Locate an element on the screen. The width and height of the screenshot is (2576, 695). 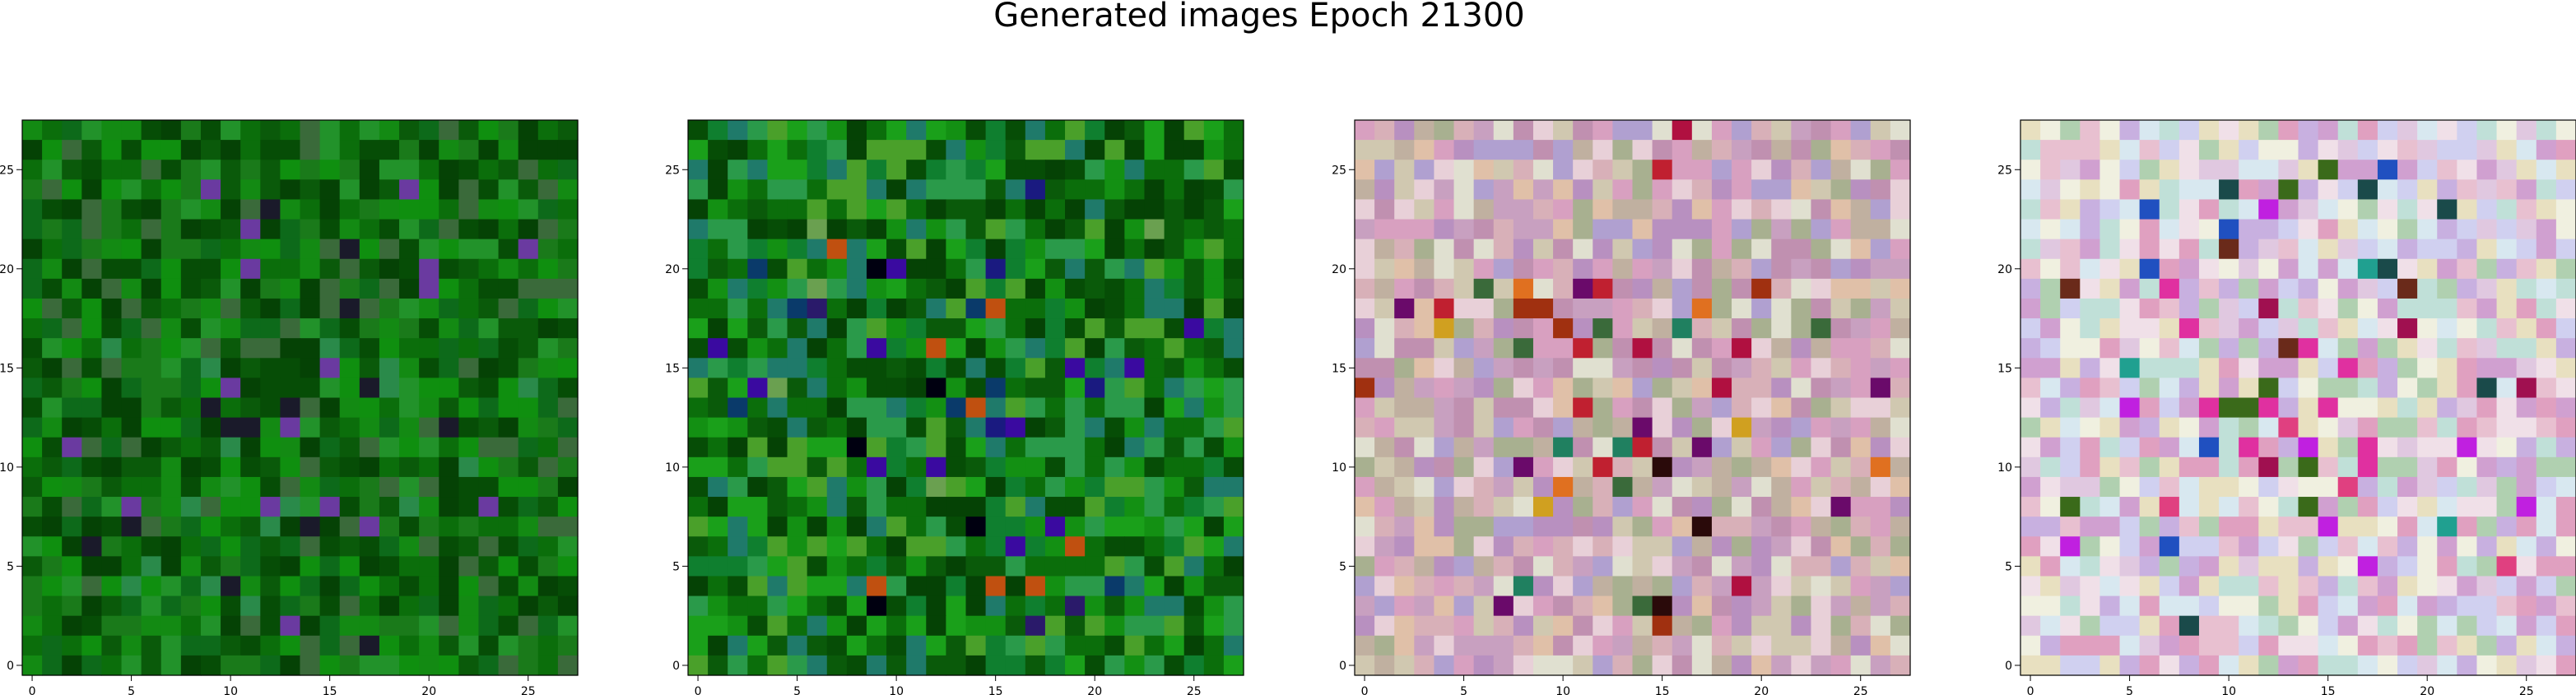
x-tick-label: 15 is located at coordinates (995, 690).